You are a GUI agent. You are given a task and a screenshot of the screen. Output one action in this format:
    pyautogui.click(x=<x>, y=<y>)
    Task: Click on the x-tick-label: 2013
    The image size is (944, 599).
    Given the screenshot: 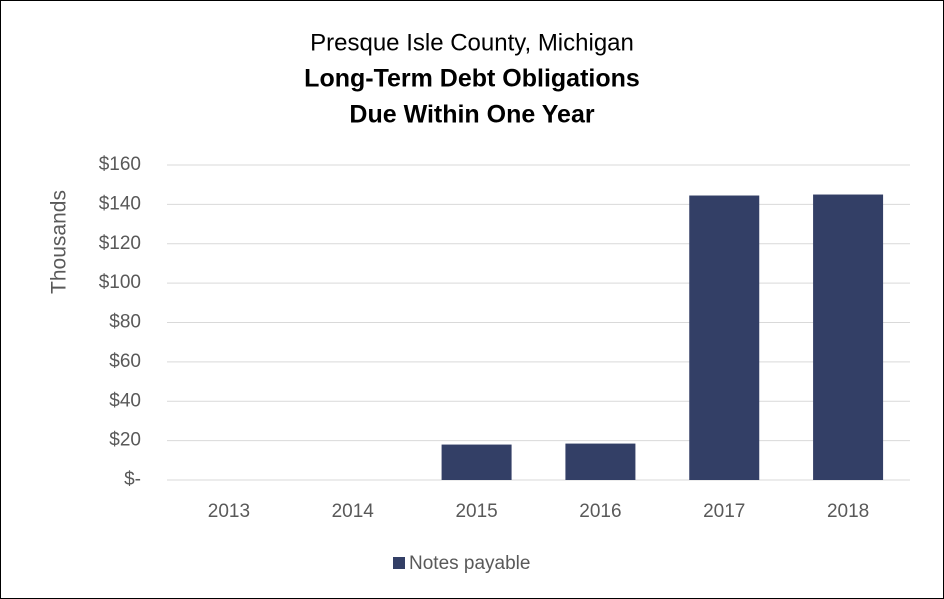 What is the action you would take?
    pyautogui.click(x=229, y=511)
    